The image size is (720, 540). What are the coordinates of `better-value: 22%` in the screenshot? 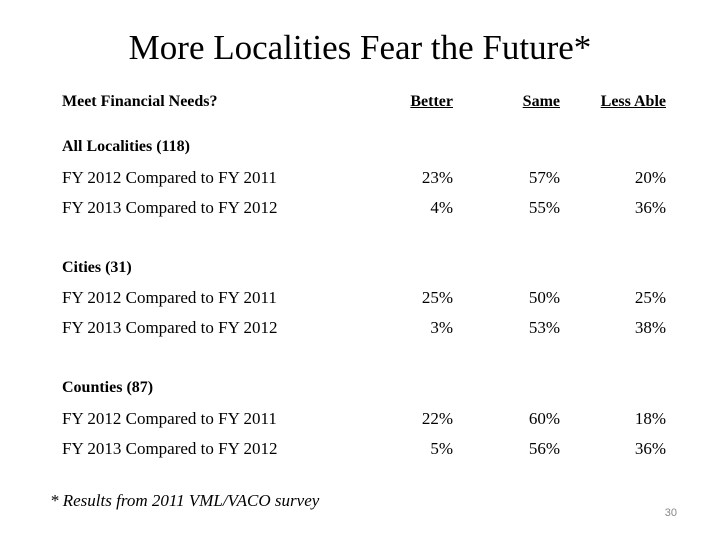 It's located at (437, 418).